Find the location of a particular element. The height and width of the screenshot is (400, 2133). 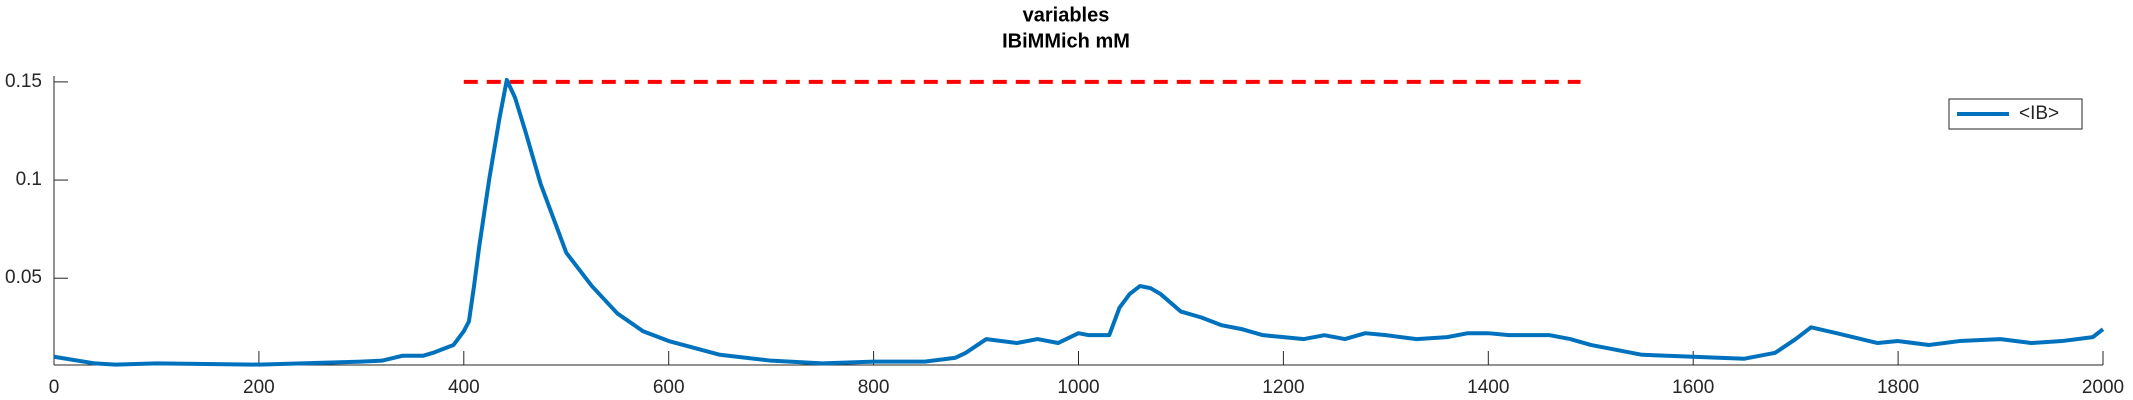

x-tick-label: 200 is located at coordinates (259, 387).